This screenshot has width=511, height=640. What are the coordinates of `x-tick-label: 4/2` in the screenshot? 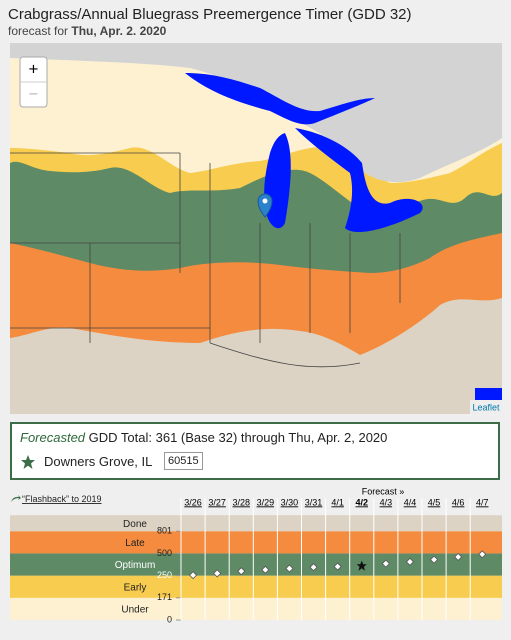 It's located at (361, 502).